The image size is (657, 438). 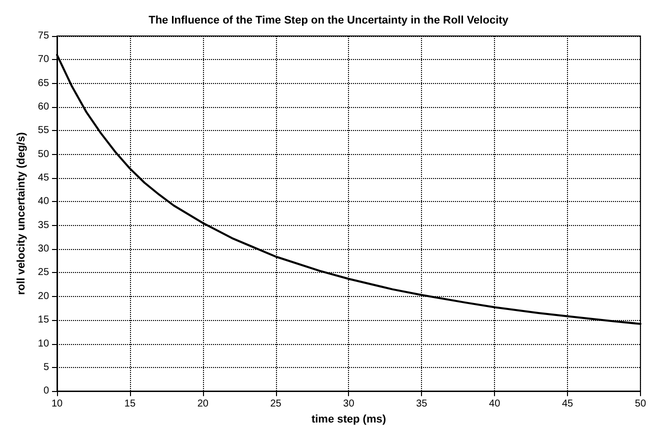 What do you see at coordinates (203, 404) in the screenshot?
I see `x-tick-label: 20` at bounding box center [203, 404].